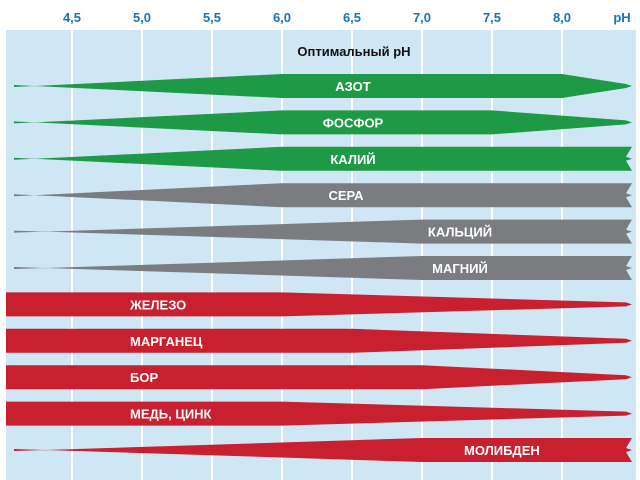 Image resolution: width=640 pixels, height=480 pixels. Describe the element at coordinates (460, 268) in the screenshot. I see `band-label: МАГНИЙ` at that location.